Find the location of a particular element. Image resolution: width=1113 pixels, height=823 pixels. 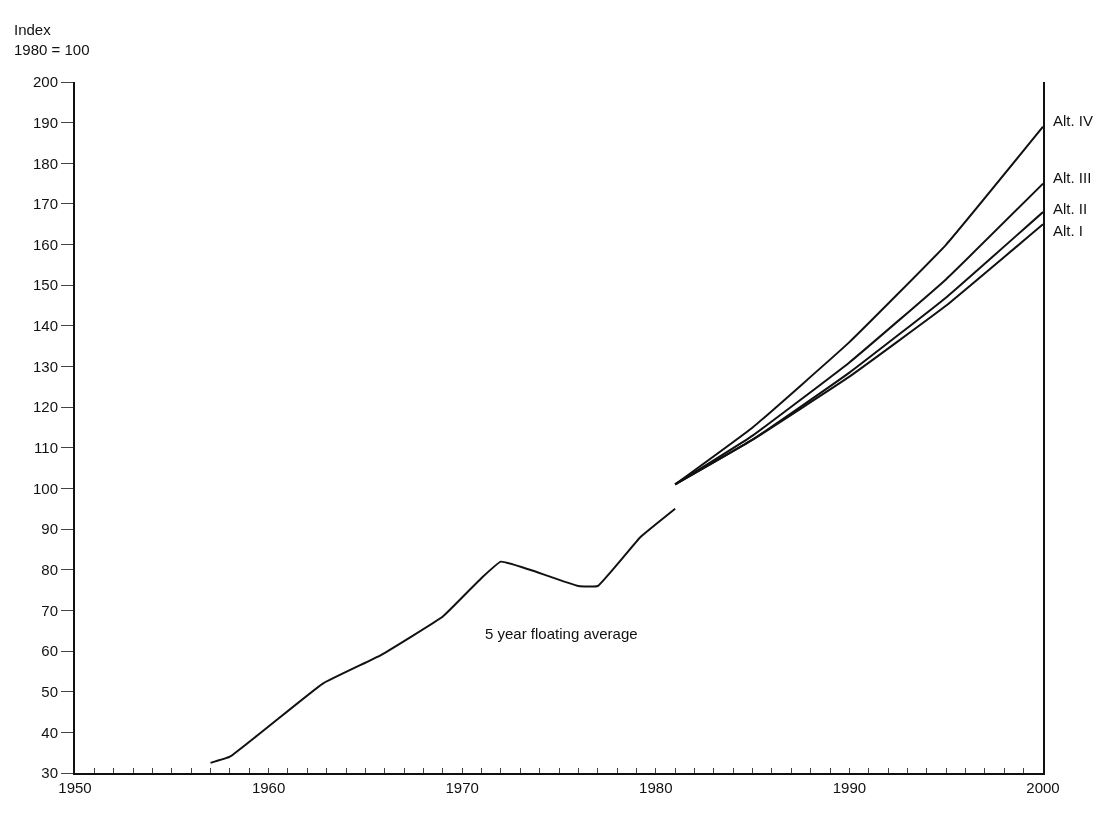

y-tick-label: 130 is located at coordinates (45, 366).